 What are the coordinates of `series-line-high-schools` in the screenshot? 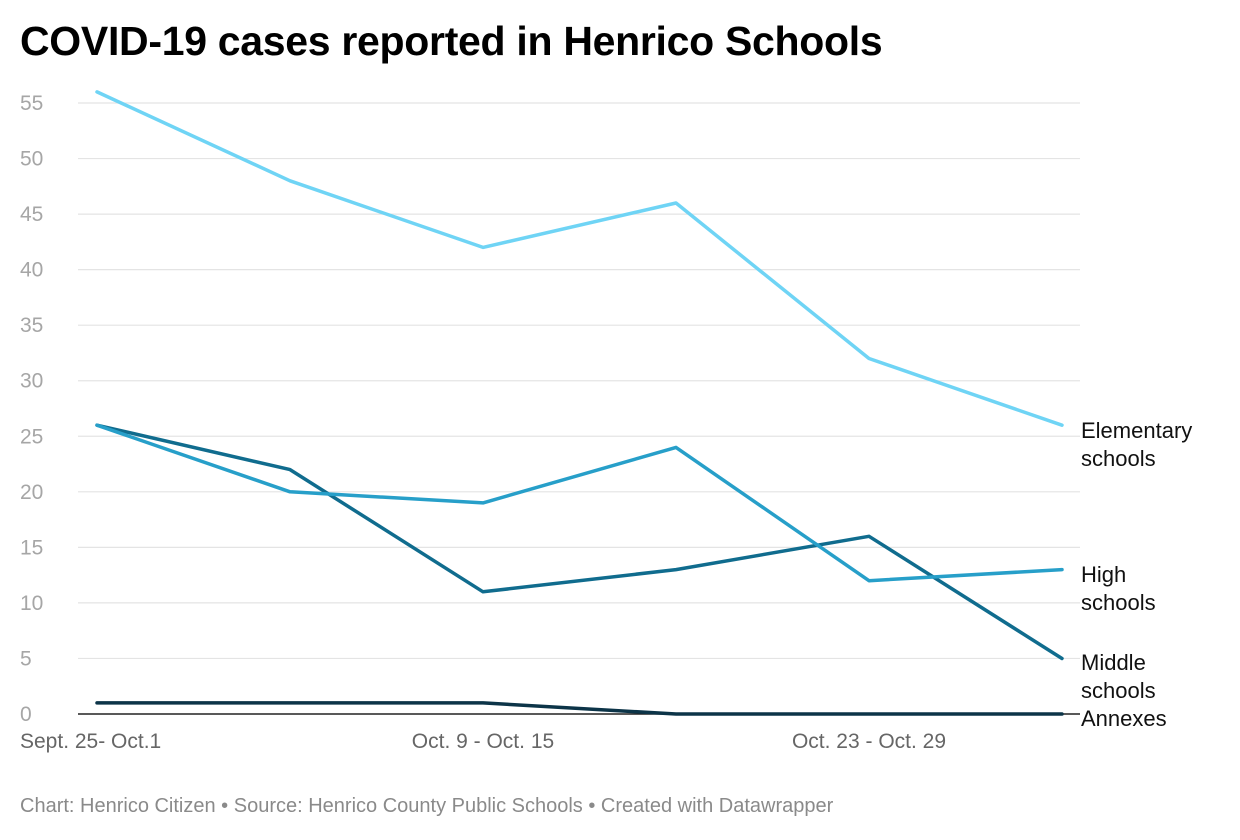 It's located at (579, 503).